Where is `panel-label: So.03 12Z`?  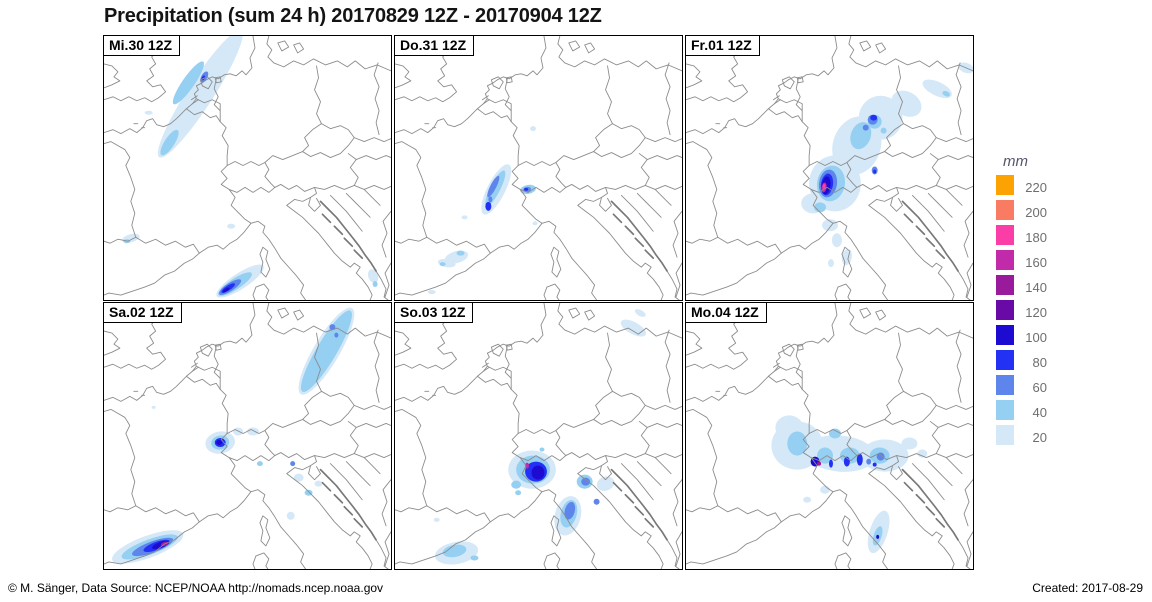
panel-label: So.03 12Z is located at coordinates (434, 312).